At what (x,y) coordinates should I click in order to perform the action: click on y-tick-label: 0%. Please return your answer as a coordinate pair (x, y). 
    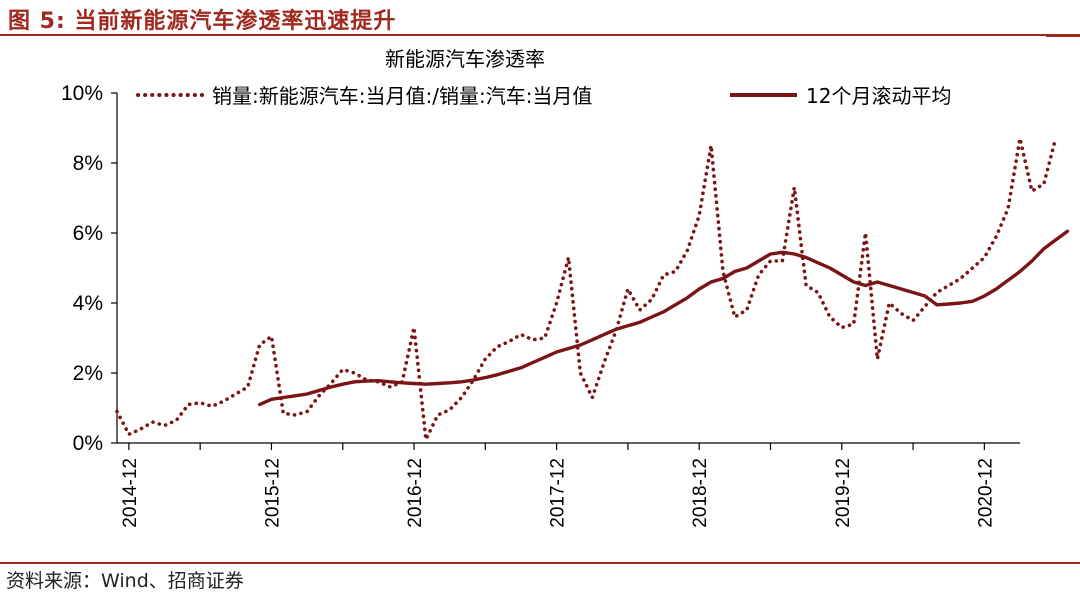
    Looking at the image, I should click on (88, 443).